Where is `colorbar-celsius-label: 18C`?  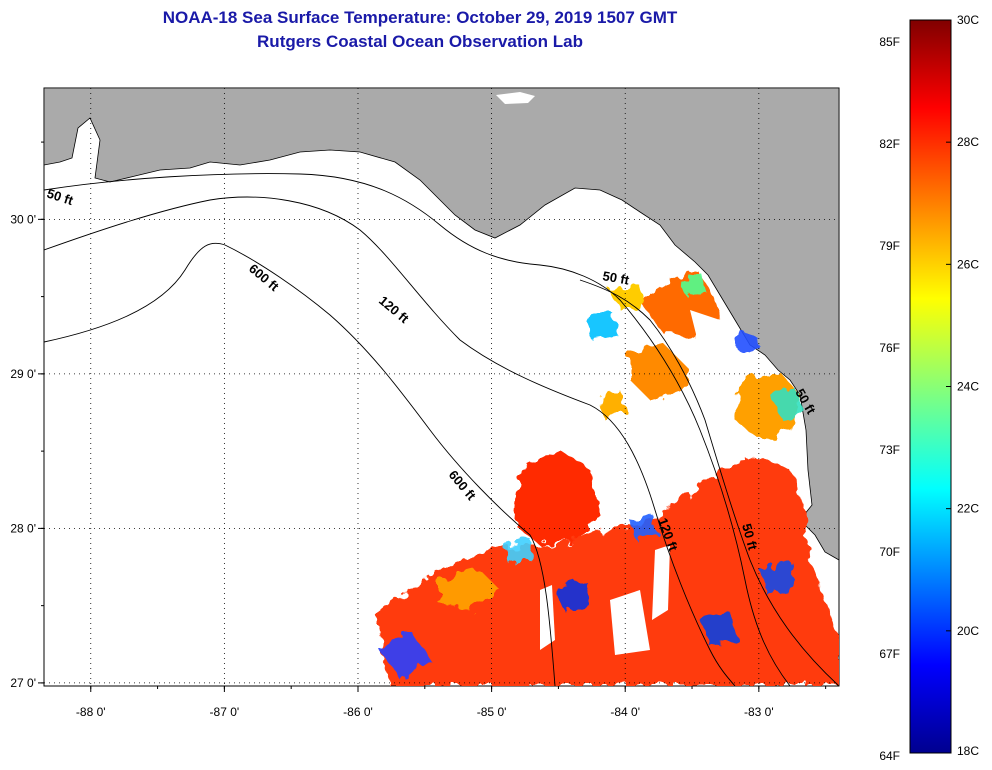
colorbar-celsius-label: 18C is located at coordinates (968, 751).